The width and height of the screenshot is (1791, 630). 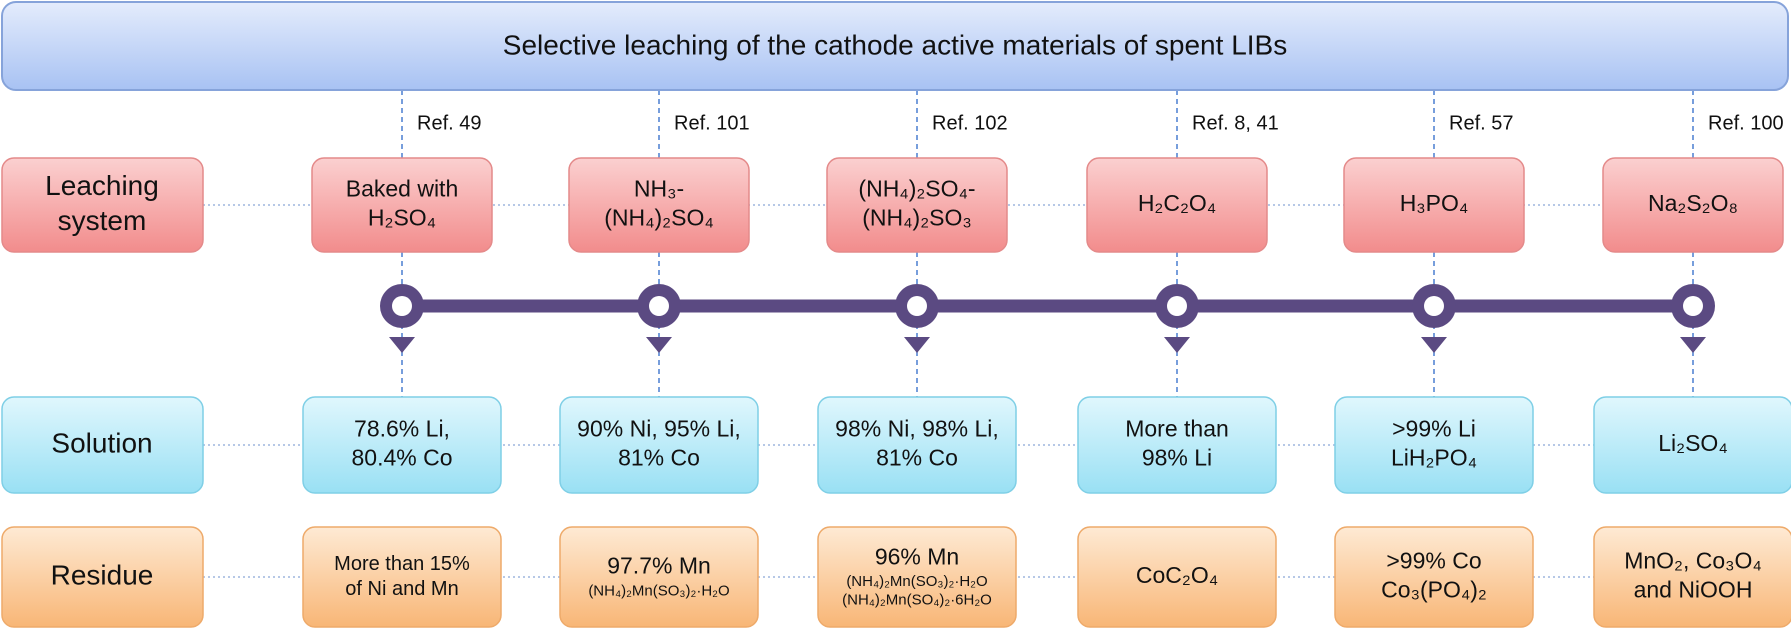 I want to click on solution-text: Li₂SO₄, so click(x=1692, y=443).